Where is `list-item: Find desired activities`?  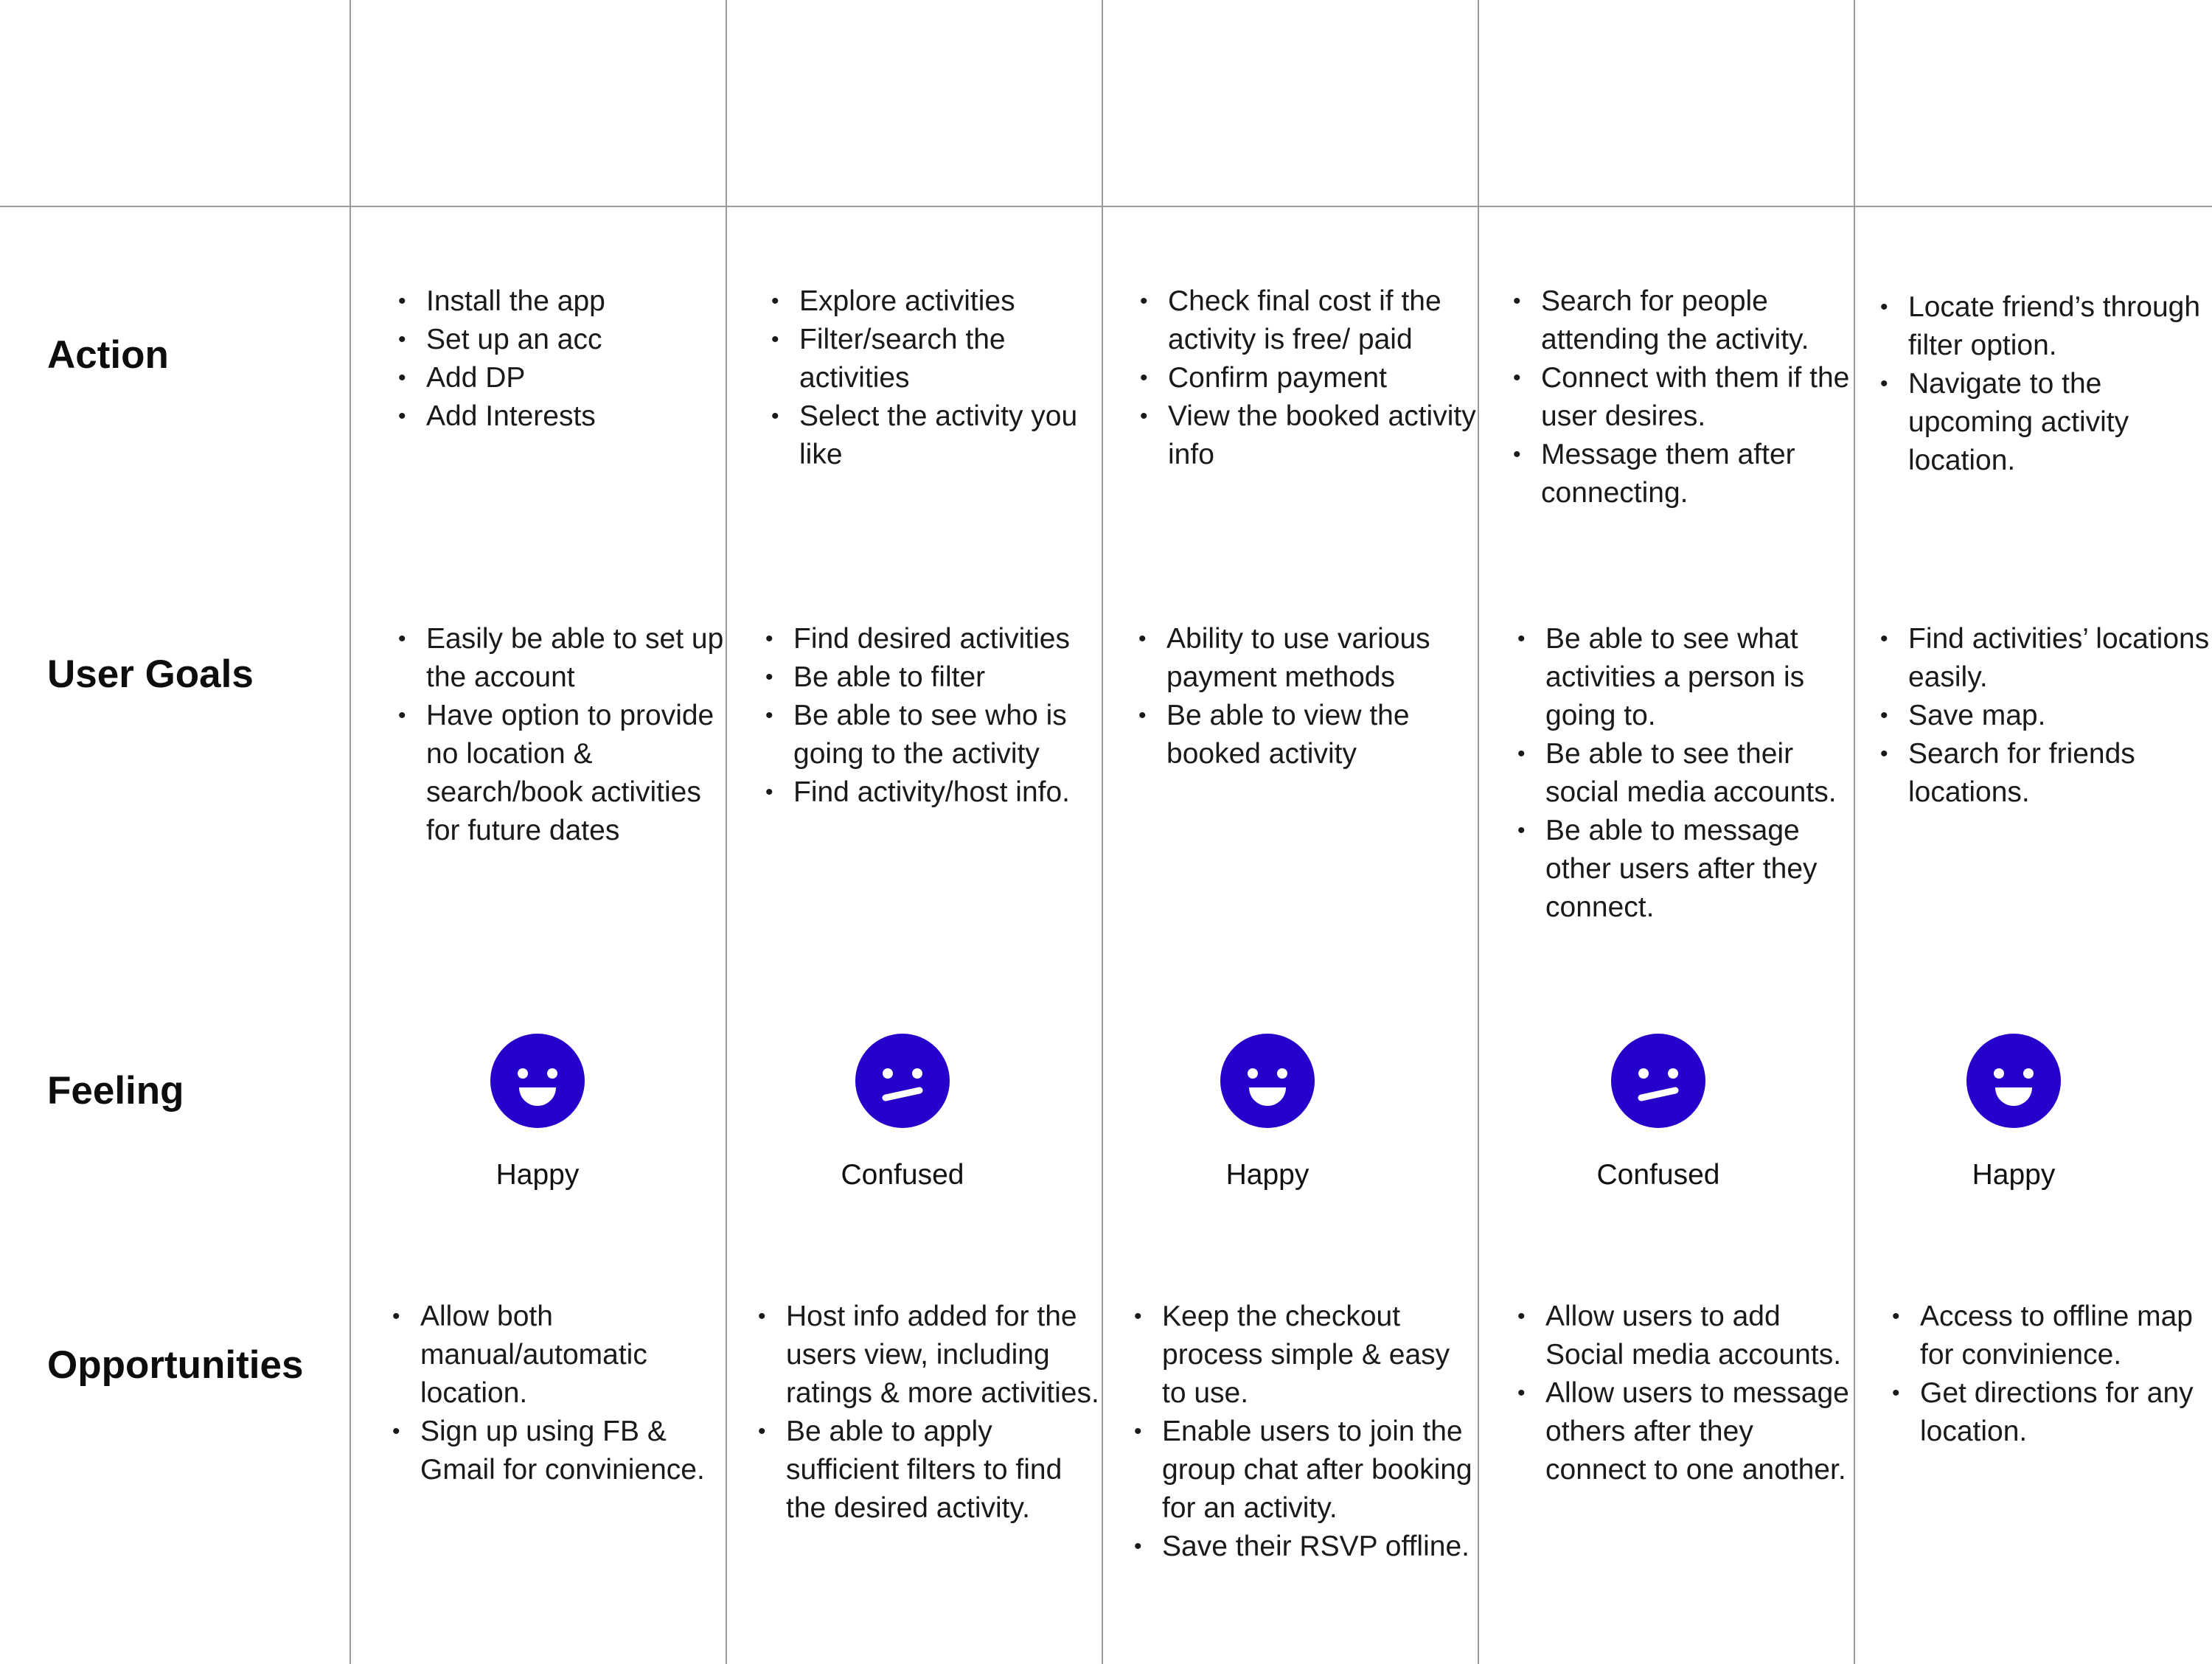 list-item: Find desired activities is located at coordinates (930, 639).